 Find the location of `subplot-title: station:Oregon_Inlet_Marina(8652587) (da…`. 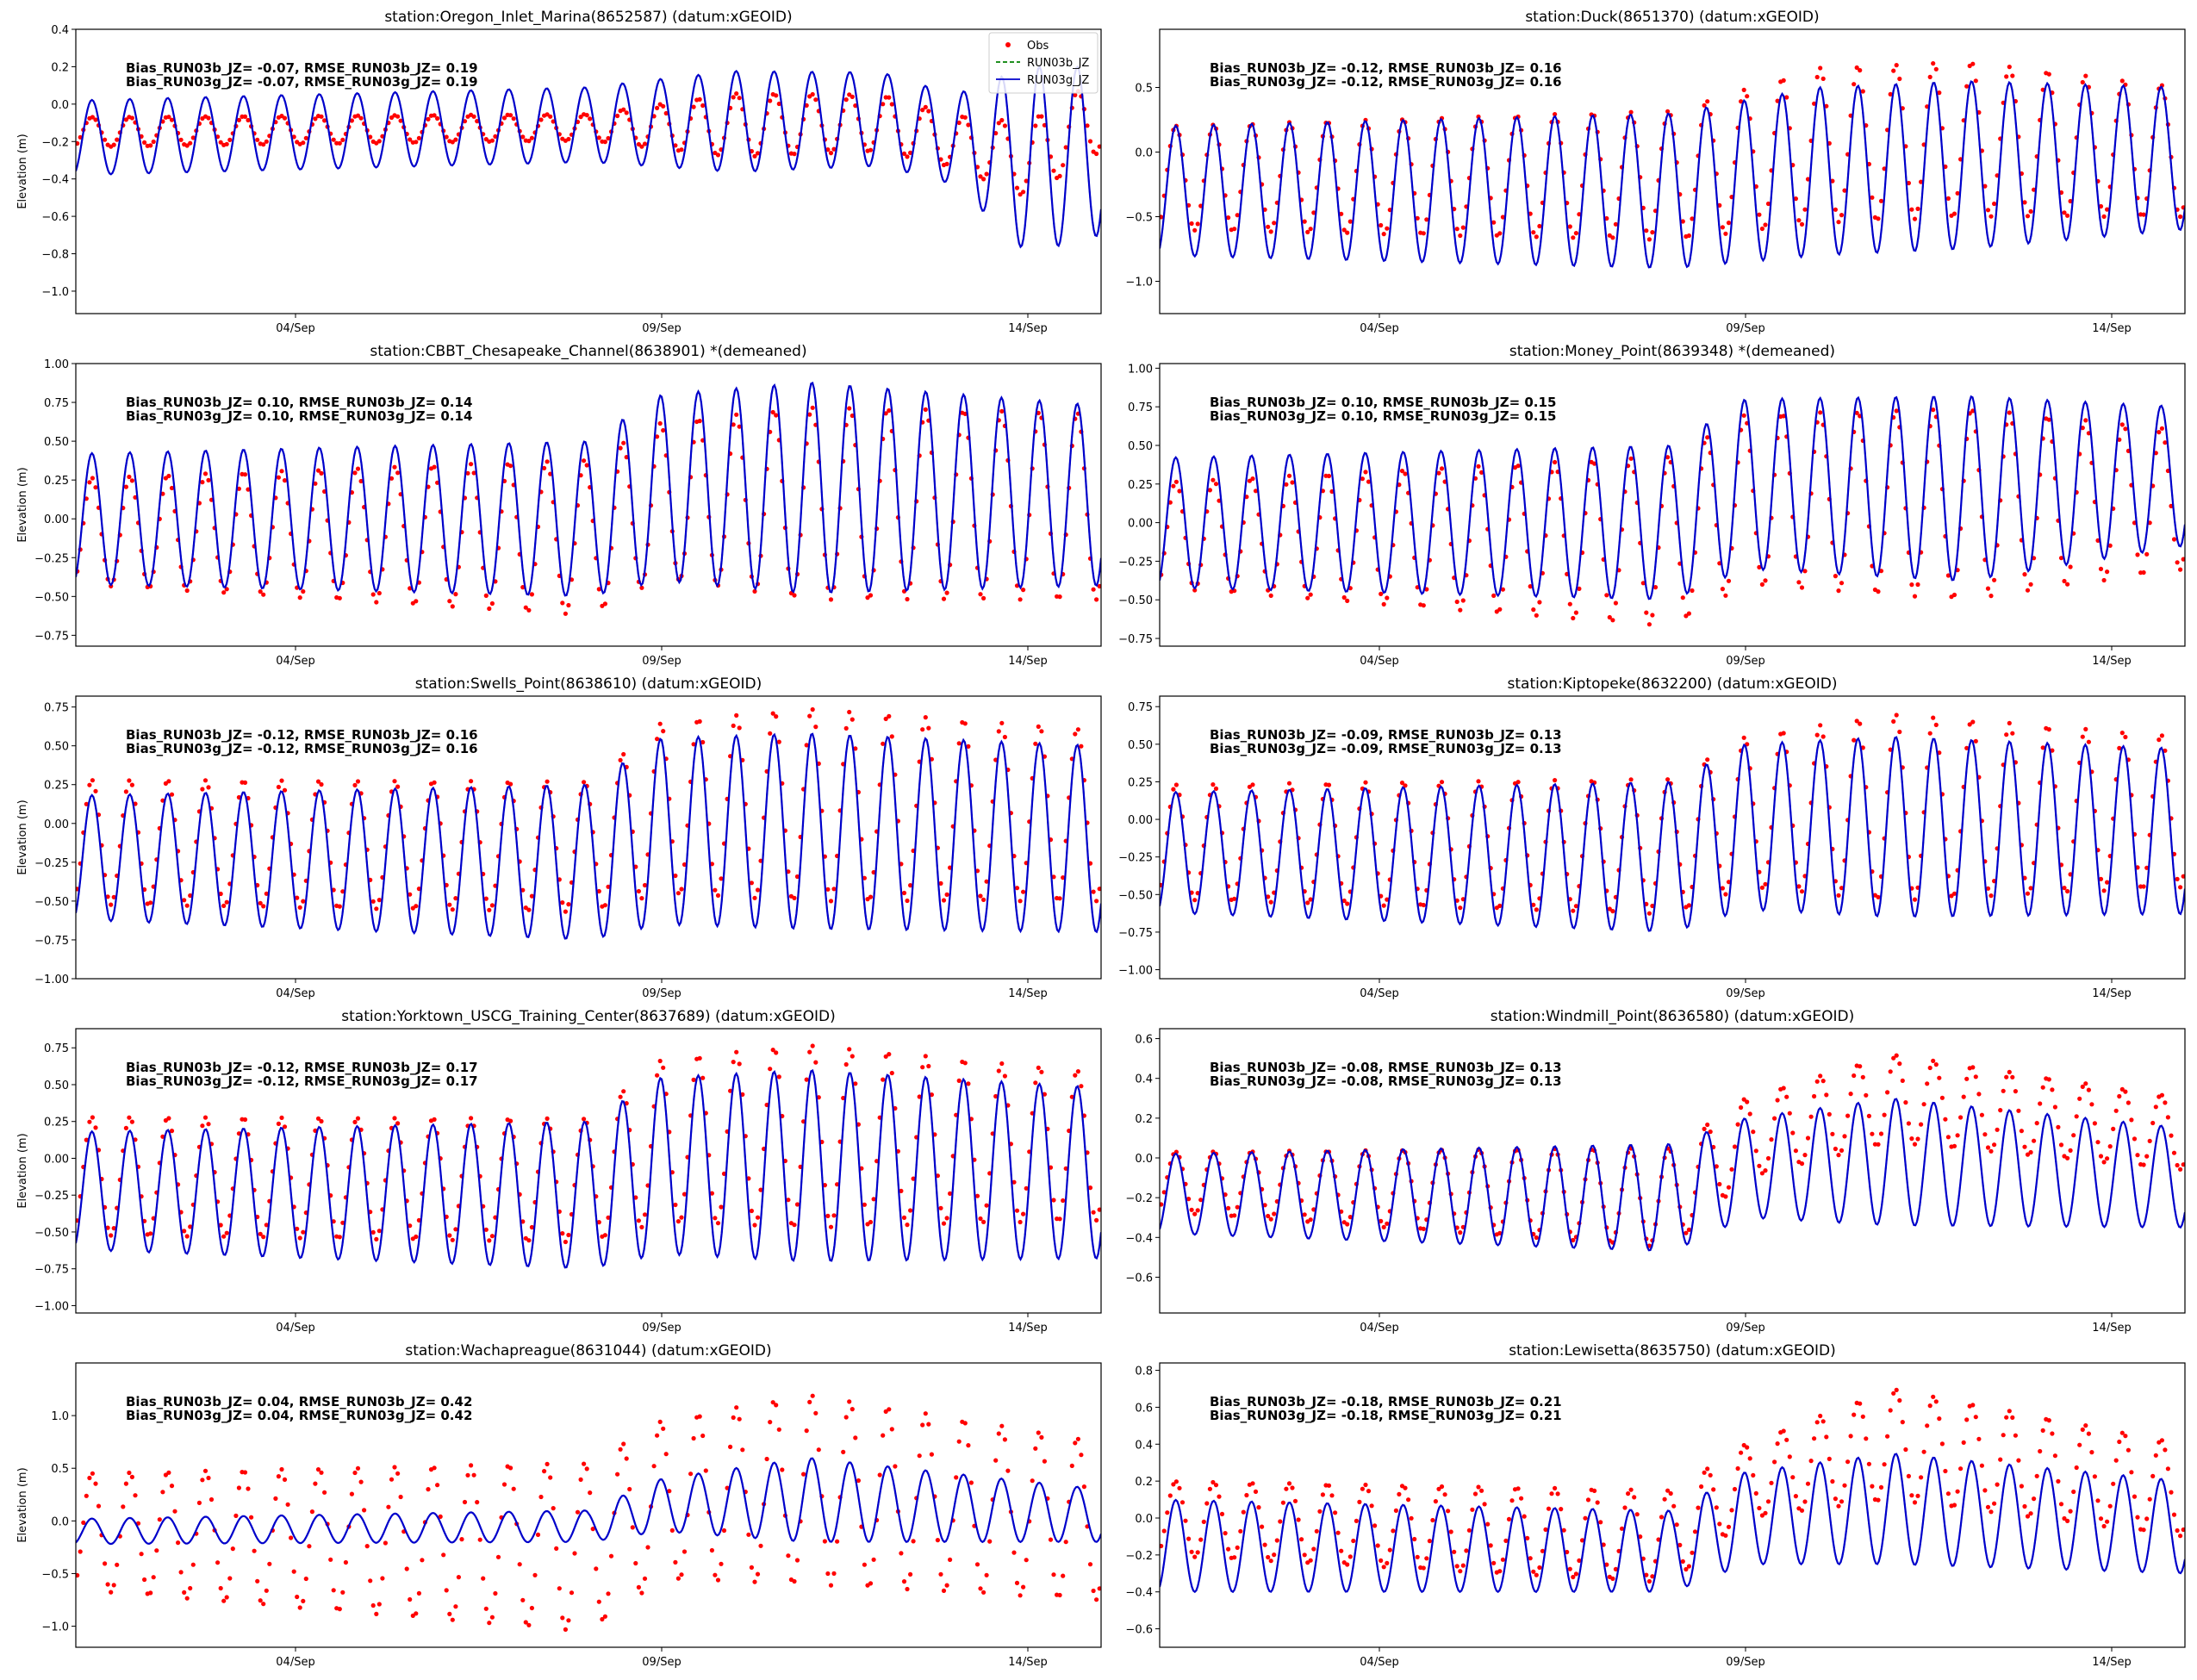

subplot-title: station:Oregon_Inlet_Marina(8652587) (da… is located at coordinates (588, 17).